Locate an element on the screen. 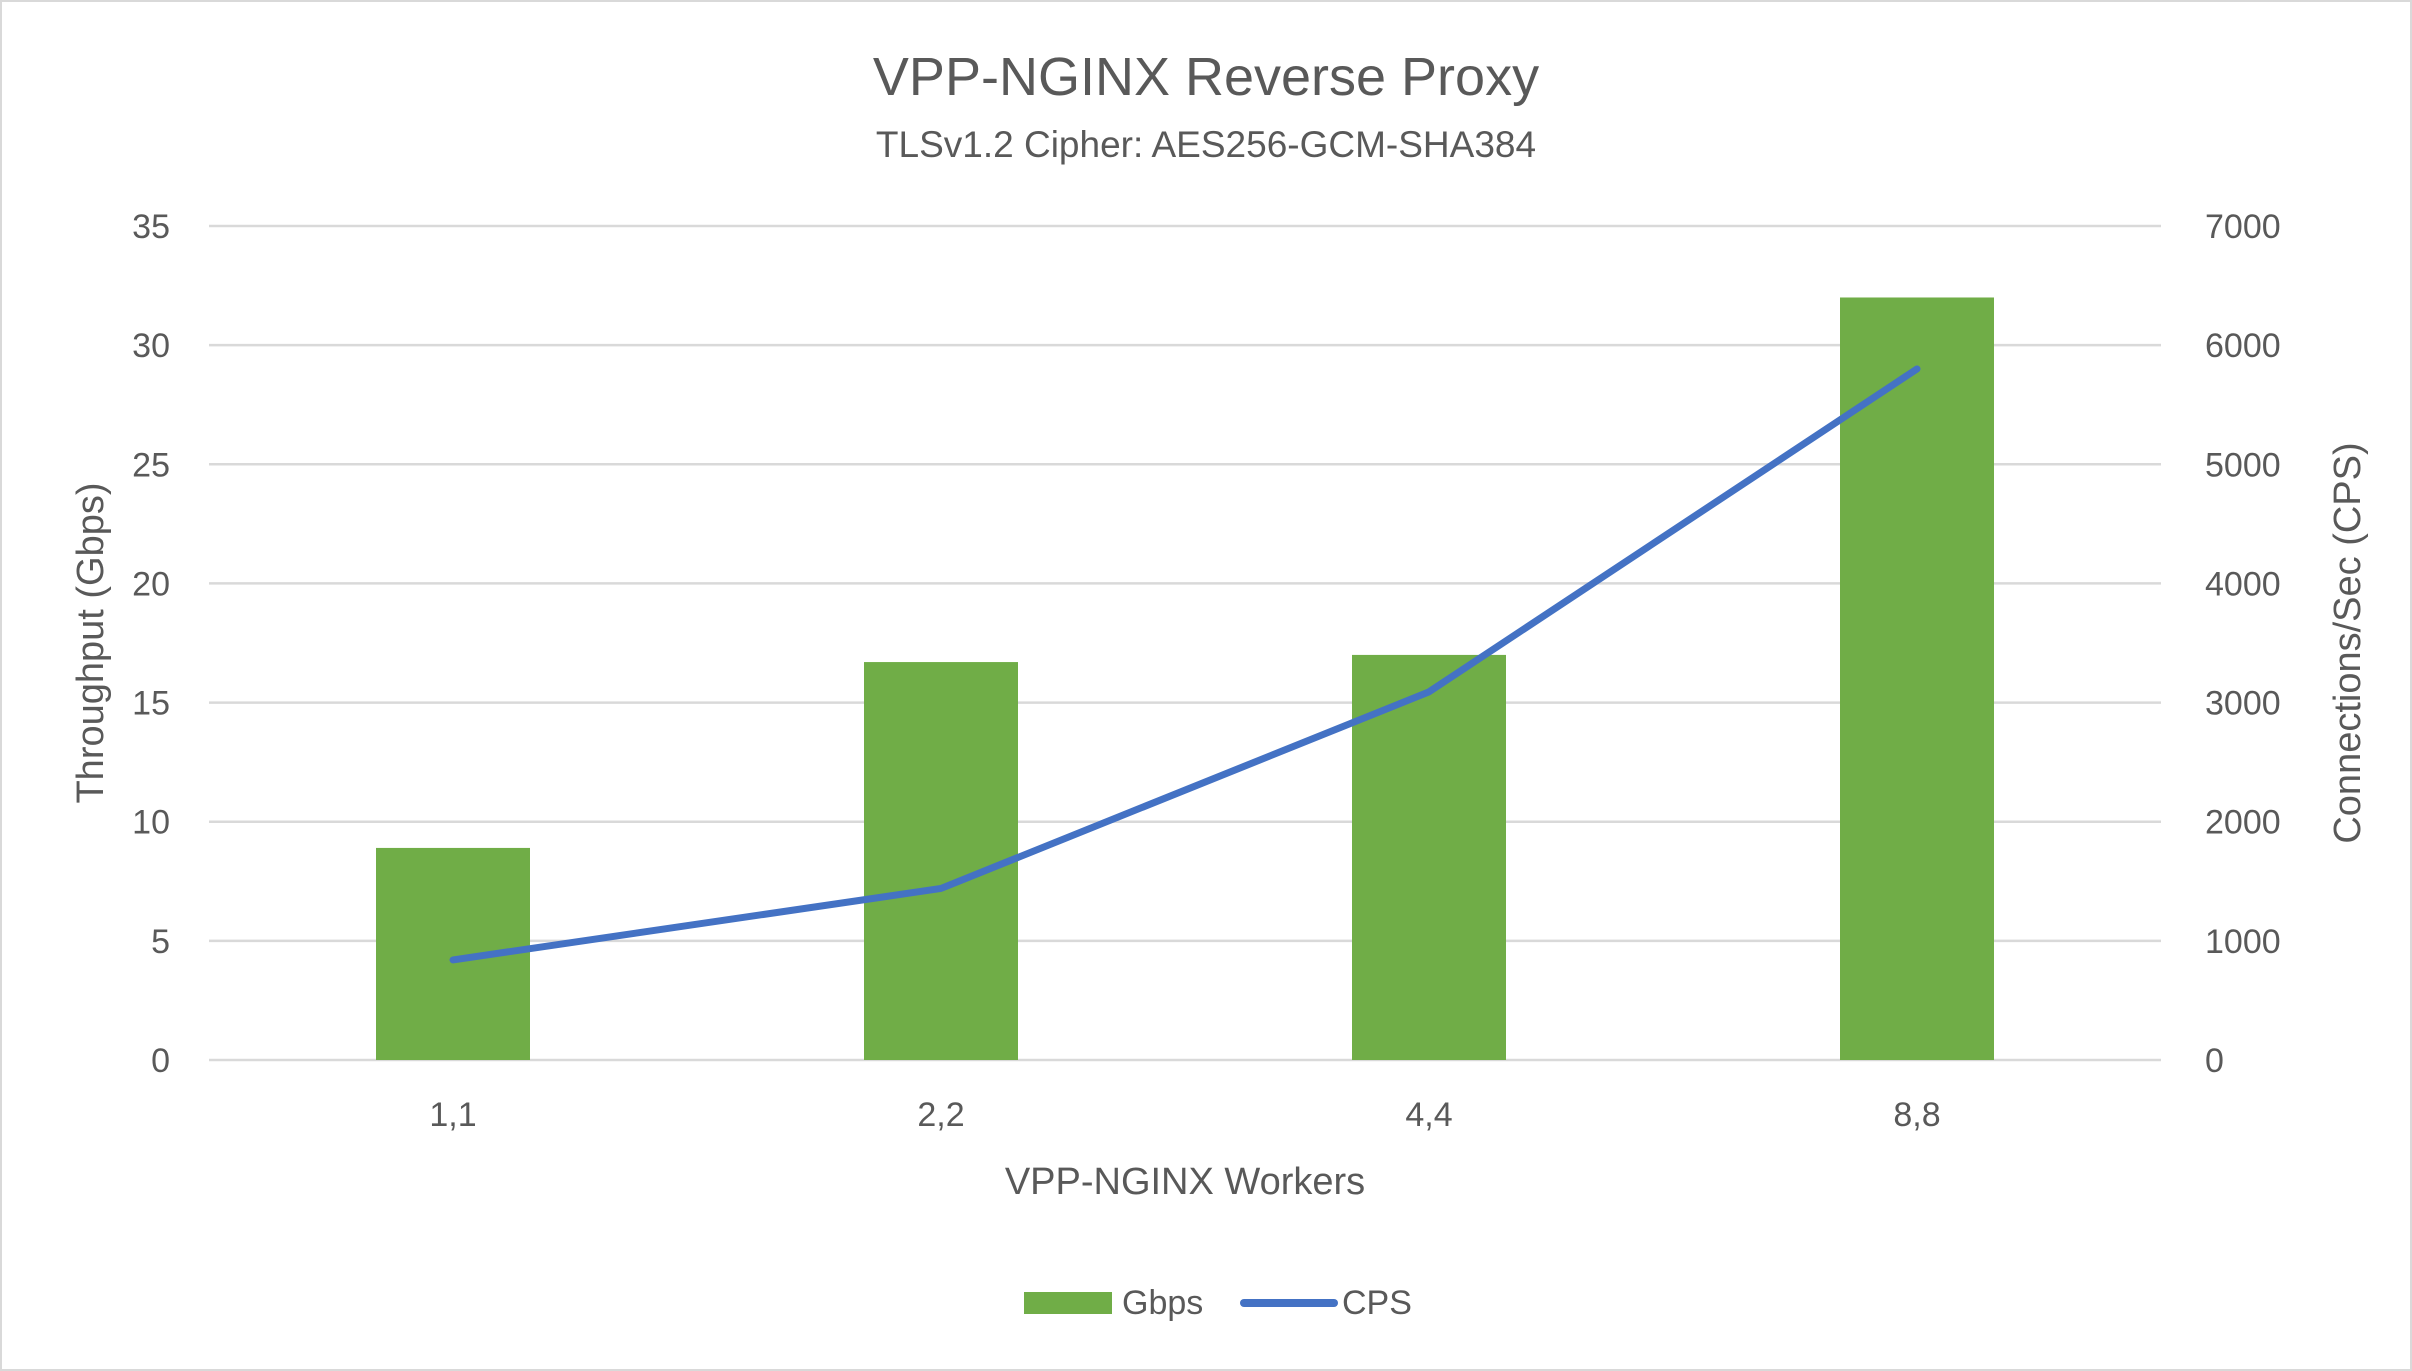  y-tick-label: 20 is located at coordinates (151, 584).